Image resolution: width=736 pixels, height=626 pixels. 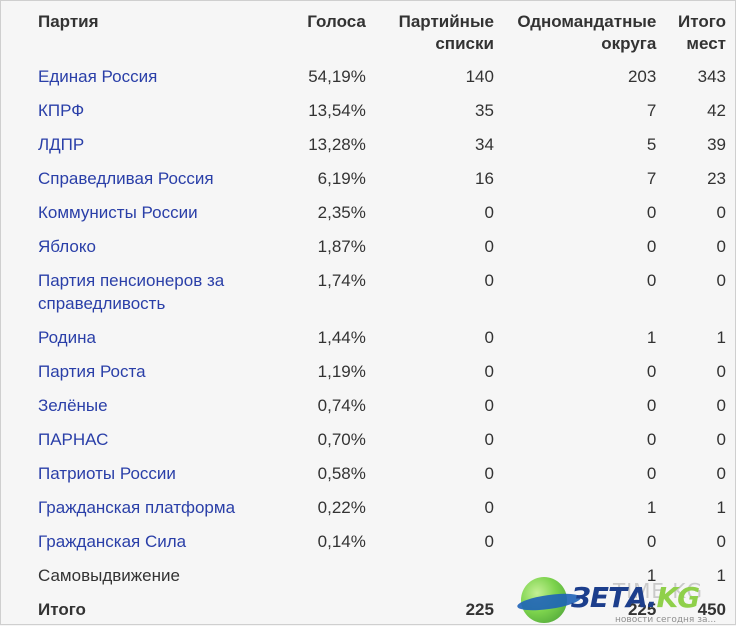 I want to click on votes-cell: 1,19%, so click(x=341, y=371).